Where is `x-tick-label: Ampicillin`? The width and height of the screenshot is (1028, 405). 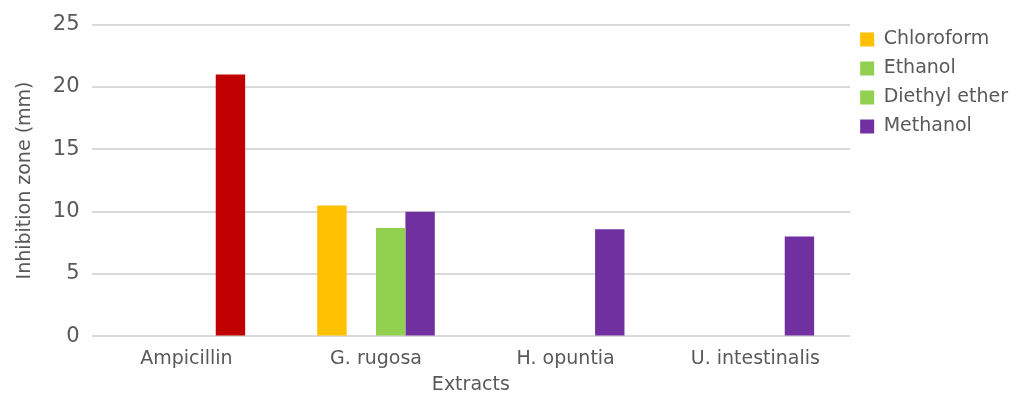
x-tick-label: Ampicillin is located at coordinates (186, 356).